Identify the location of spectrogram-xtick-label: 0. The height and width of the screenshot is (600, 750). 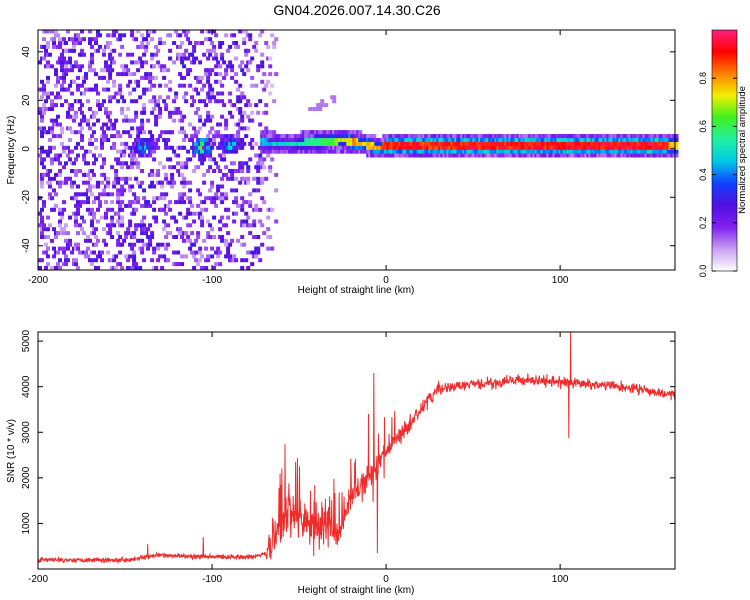
(386, 280).